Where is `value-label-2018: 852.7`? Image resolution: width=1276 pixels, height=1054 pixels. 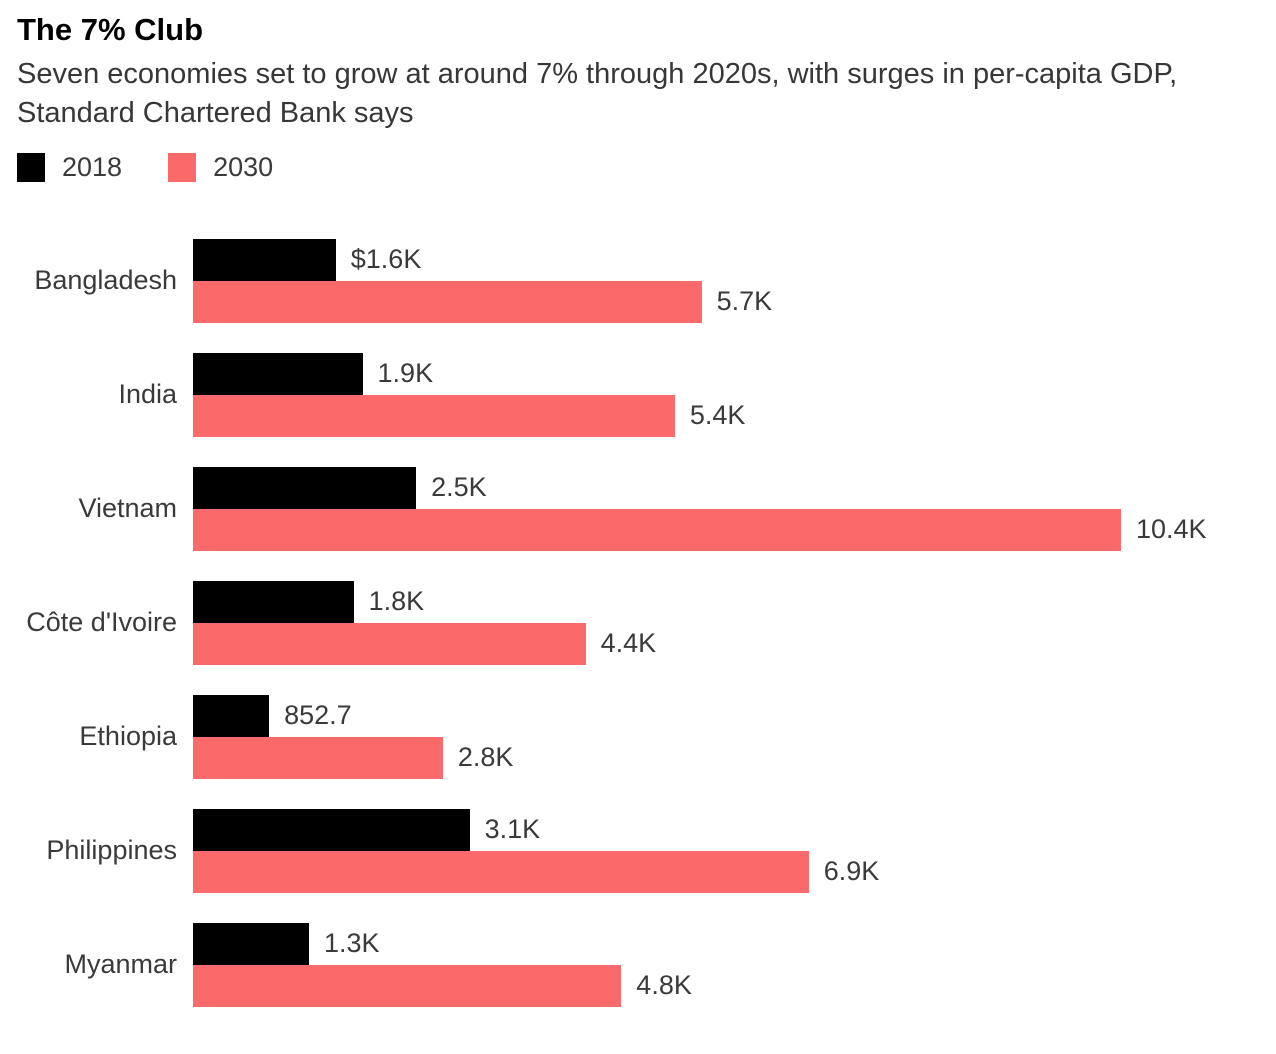 value-label-2018: 852.7 is located at coordinates (318, 715).